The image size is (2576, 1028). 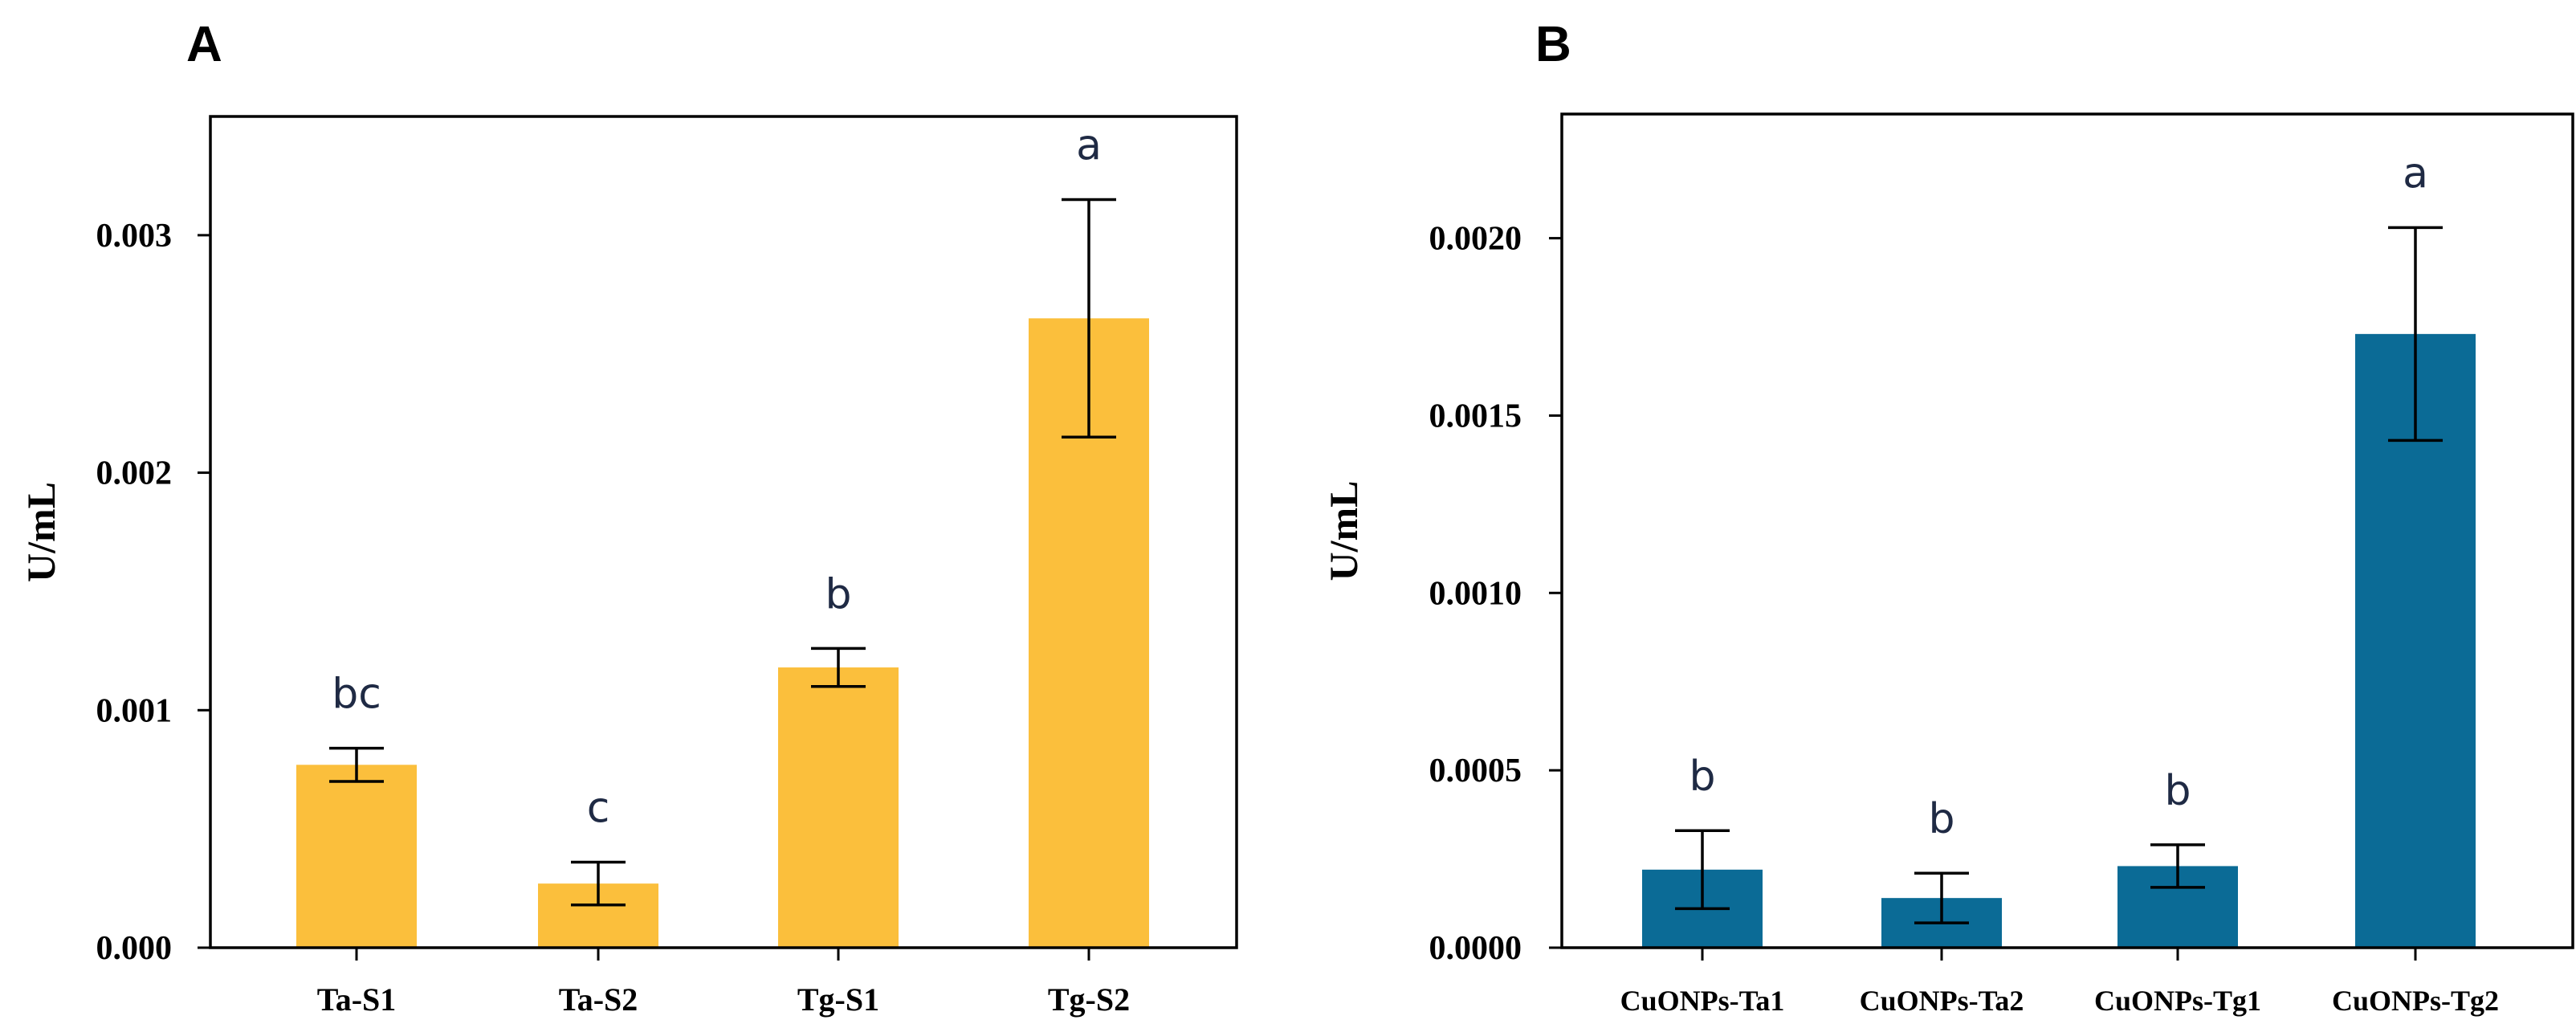 I want to click on x-tick-label: Tg-S1, so click(x=838, y=999).